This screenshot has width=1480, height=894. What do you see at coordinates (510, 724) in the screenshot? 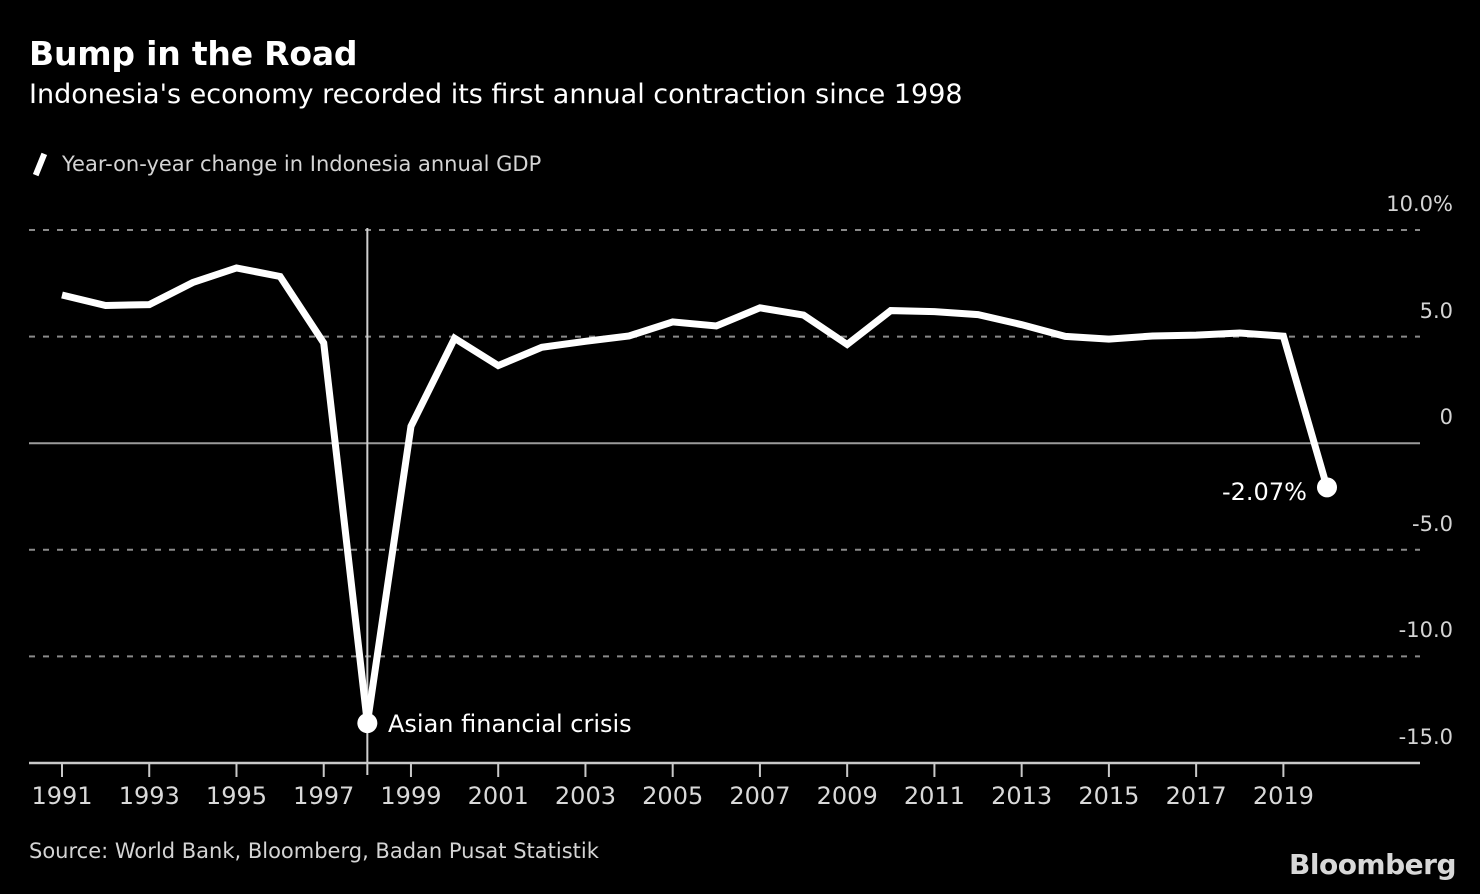
I see `crisis-annotation-label: Asian financial crisis` at bounding box center [510, 724].